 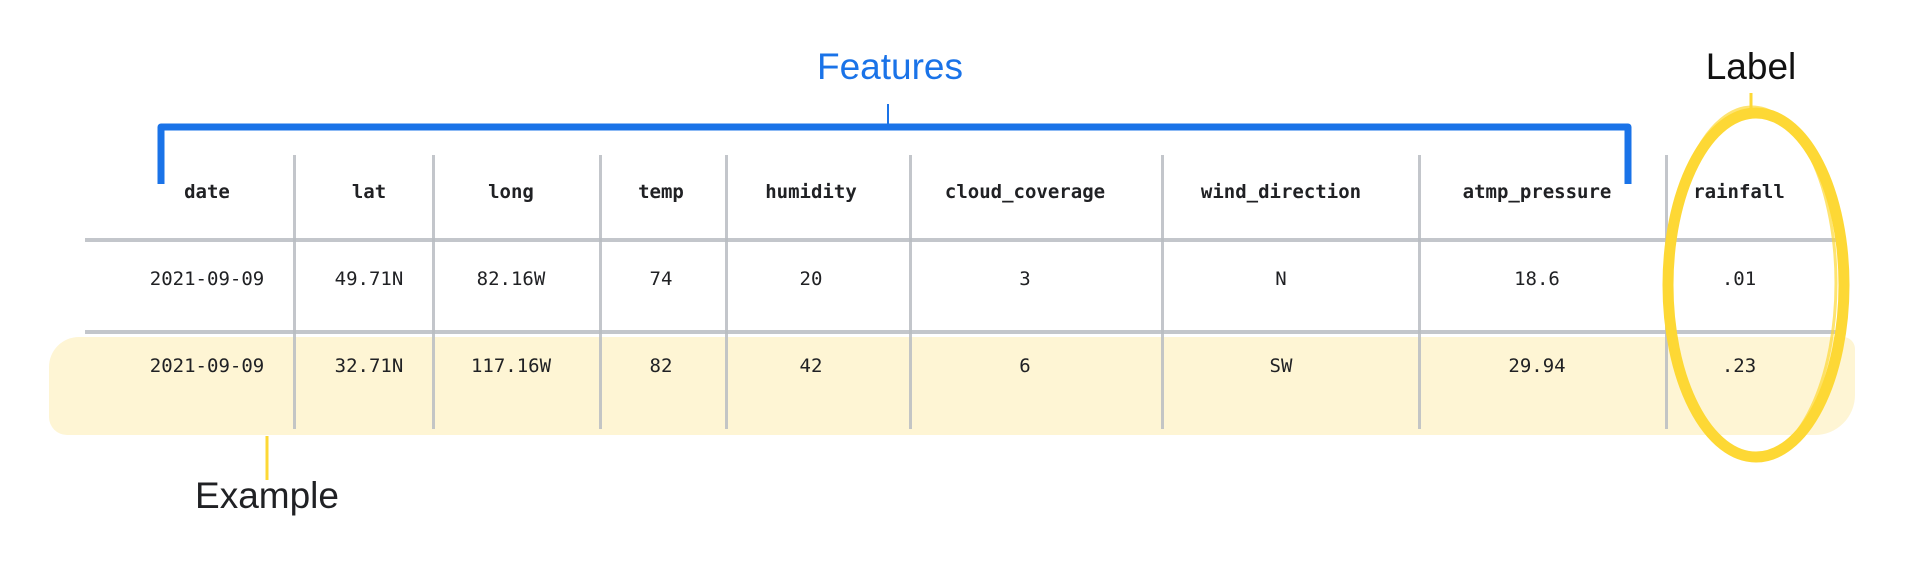 I want to click on table-cell: 82.16W, so click(x=511, y=279).